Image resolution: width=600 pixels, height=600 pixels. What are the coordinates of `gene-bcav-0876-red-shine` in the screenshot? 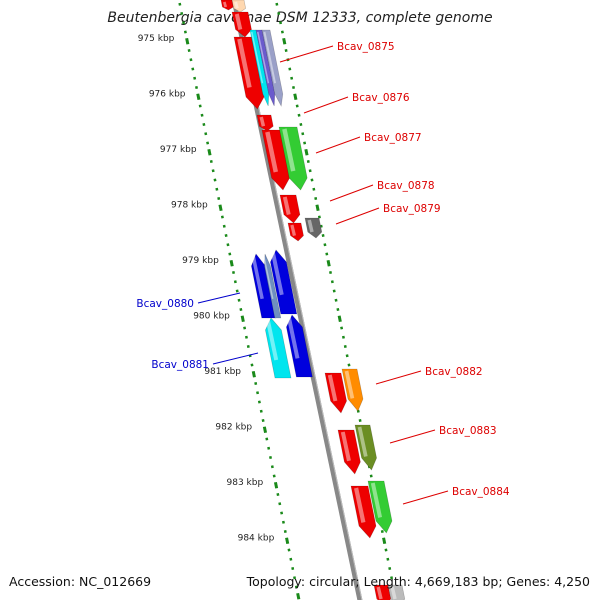 It's located at (262, 121).